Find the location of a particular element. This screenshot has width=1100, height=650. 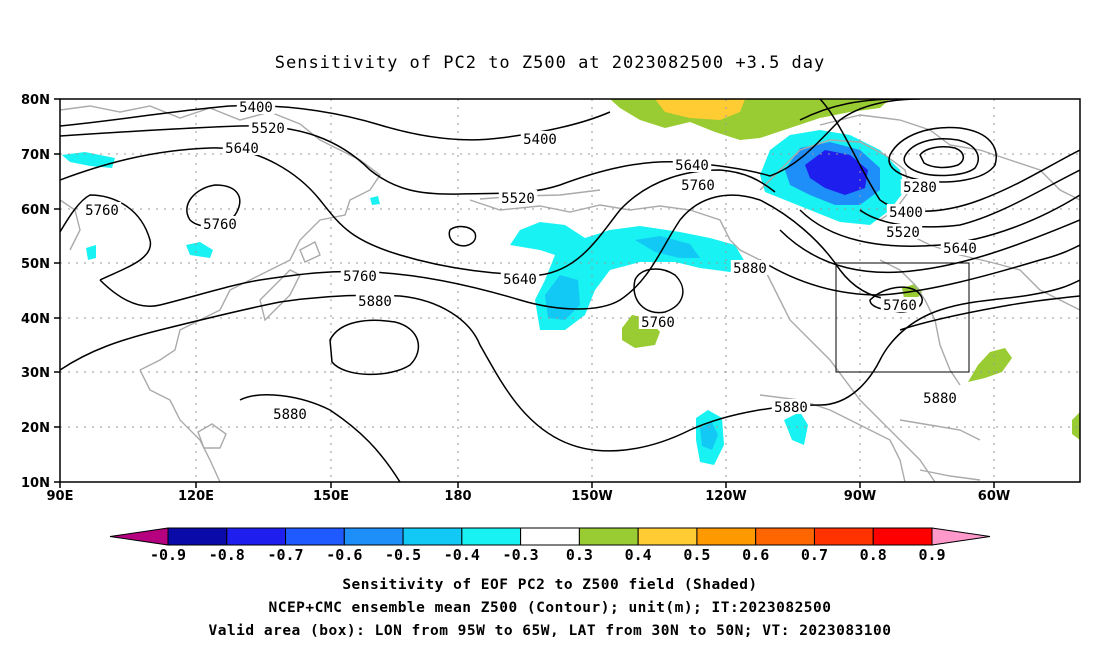

colorbar-tick-label: 0.9 is located at coordinates (931, 555).